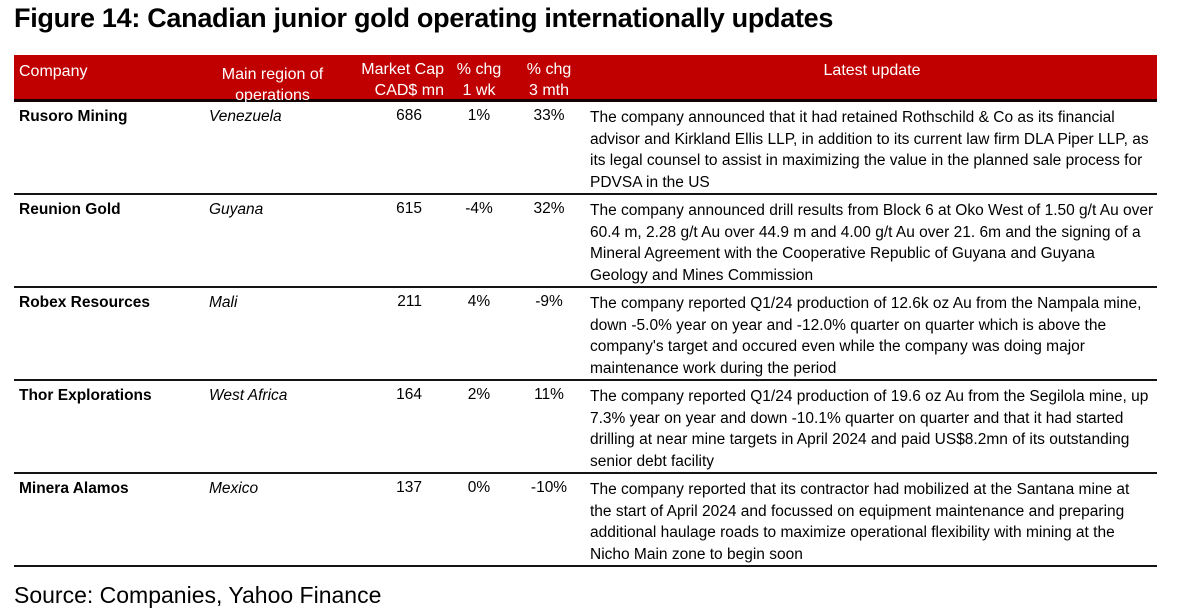 This screenshot has height=616, width=1181. Describe the element at coordinates (549, 115) in the screenshot. I see `chg-3mth-cell: 33%` at that location.